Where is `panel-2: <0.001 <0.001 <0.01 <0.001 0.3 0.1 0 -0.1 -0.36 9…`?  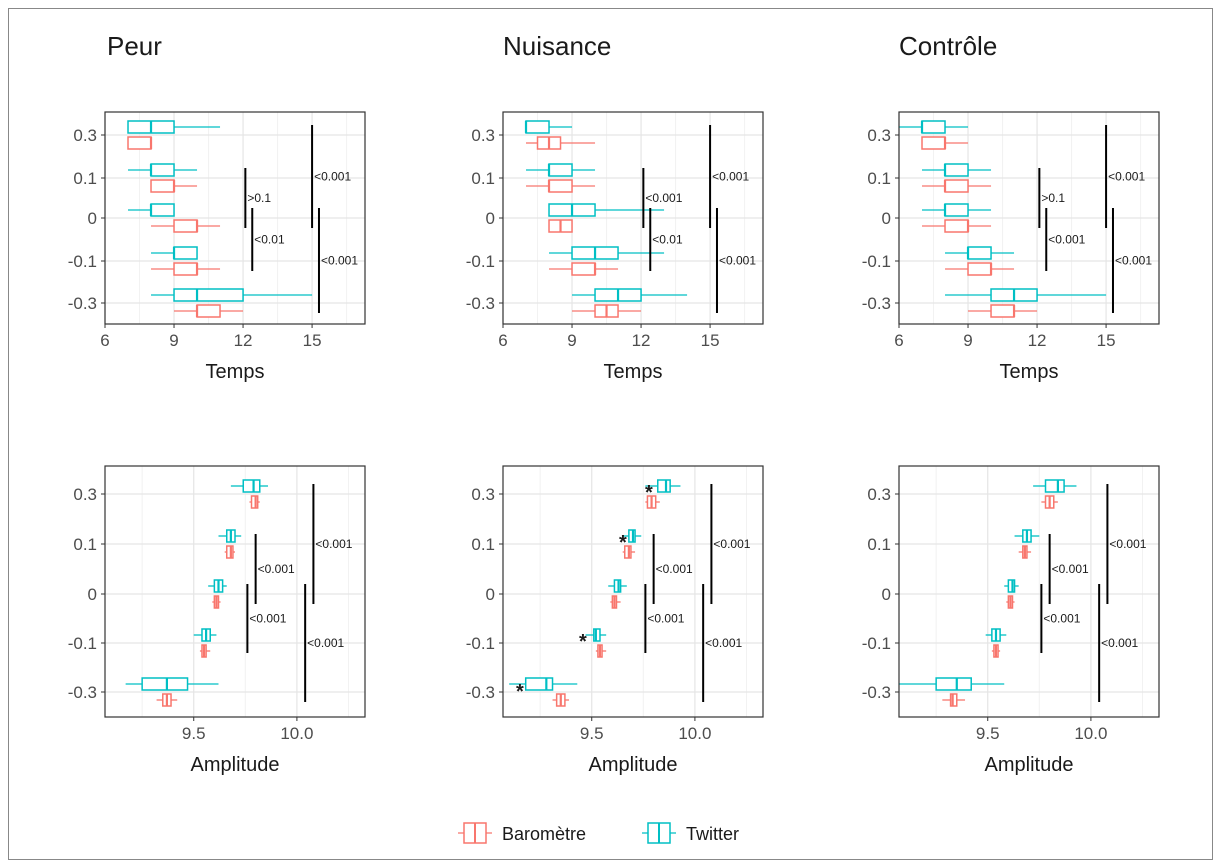 panel-2: <0.001 <0.001 <0.01 <0.001 0.3 0.1 0 -0.1 -0.36 9… is located at coordinates (615, 207).